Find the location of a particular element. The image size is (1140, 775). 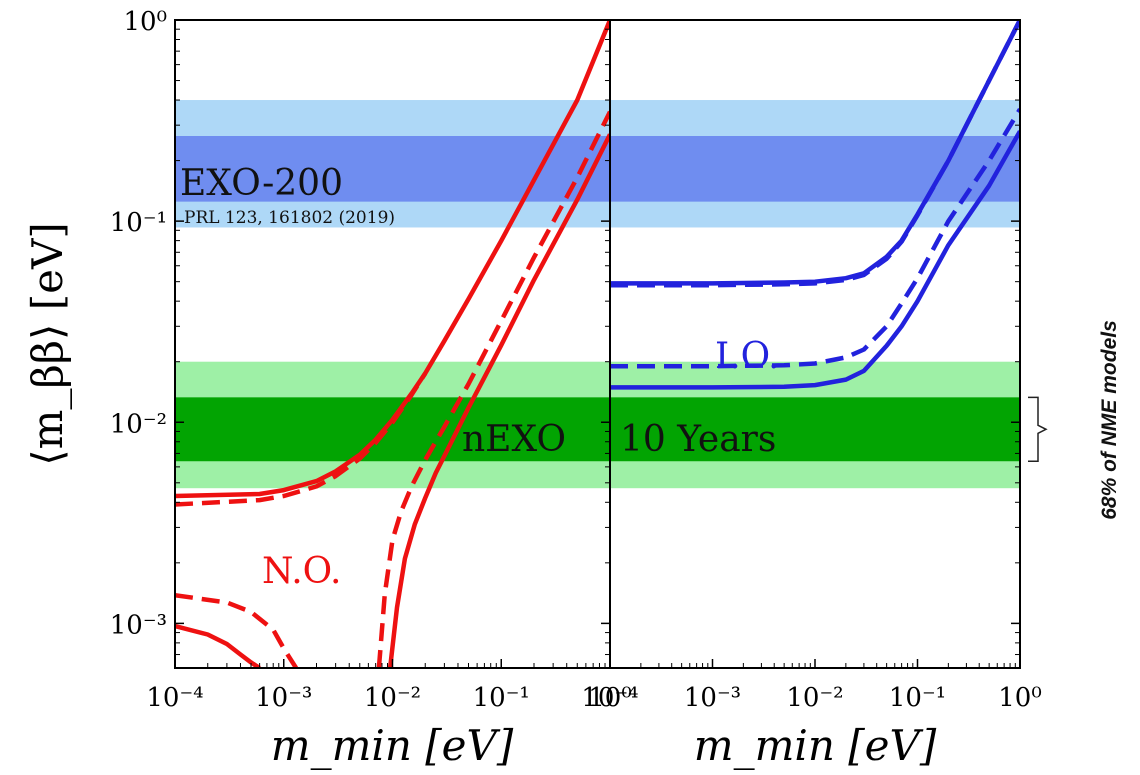

nexo-years-label: 10 Years is located at coordinates (698, 439).